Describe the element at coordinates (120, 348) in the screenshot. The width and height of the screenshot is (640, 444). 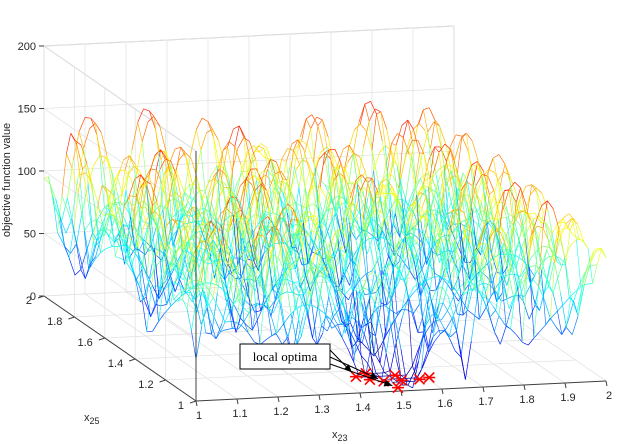
I see `y-axis-line` at that location.